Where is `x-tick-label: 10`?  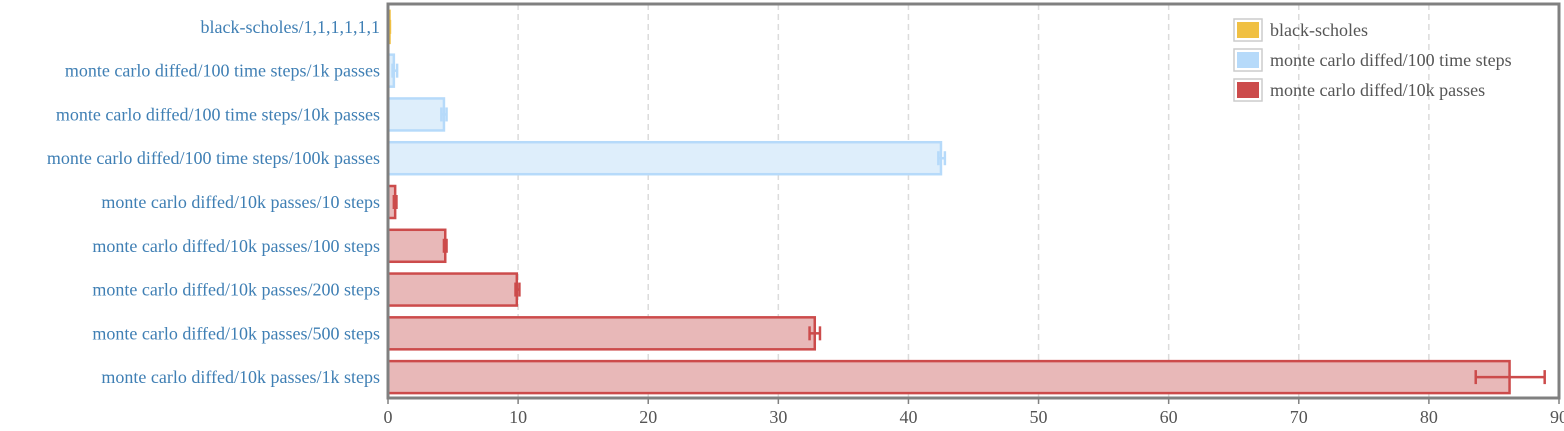 x-tick-label: 10 is located at coordinates (518, 417).